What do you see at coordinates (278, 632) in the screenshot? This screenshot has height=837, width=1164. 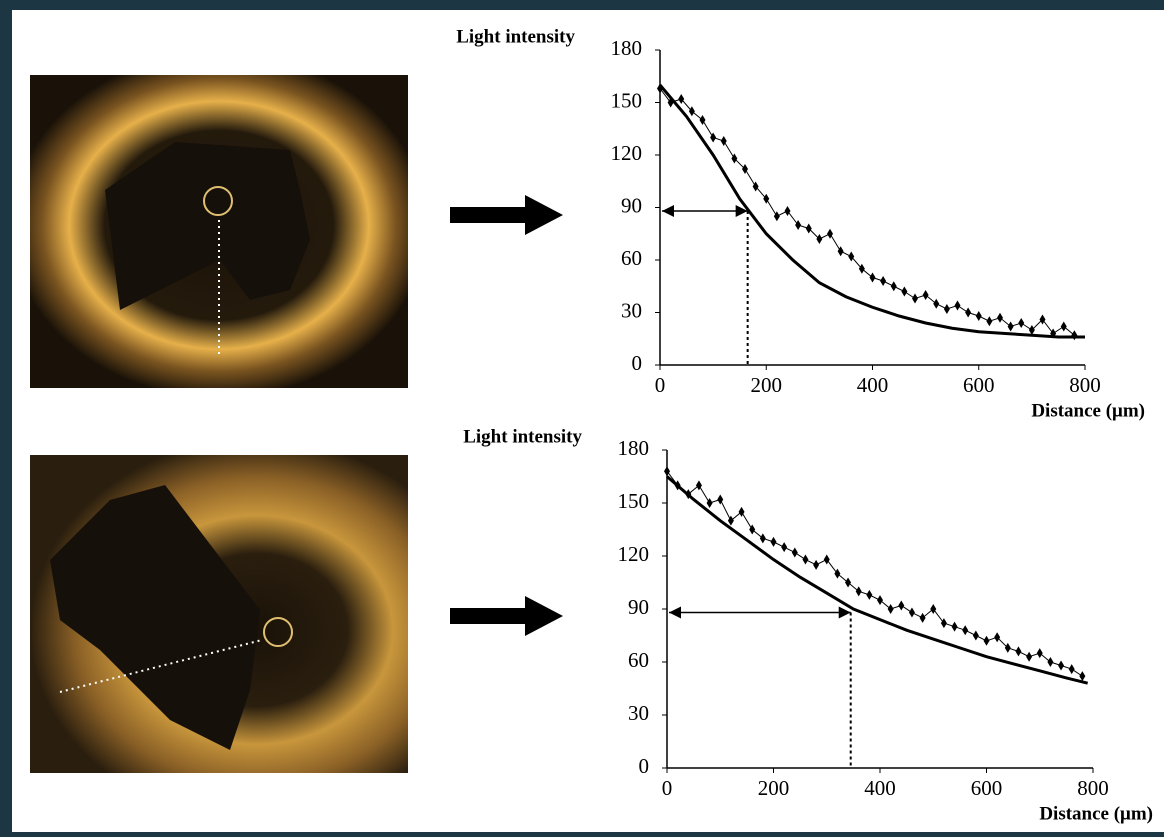 I see `catheter` at bounding box center [278, 632].